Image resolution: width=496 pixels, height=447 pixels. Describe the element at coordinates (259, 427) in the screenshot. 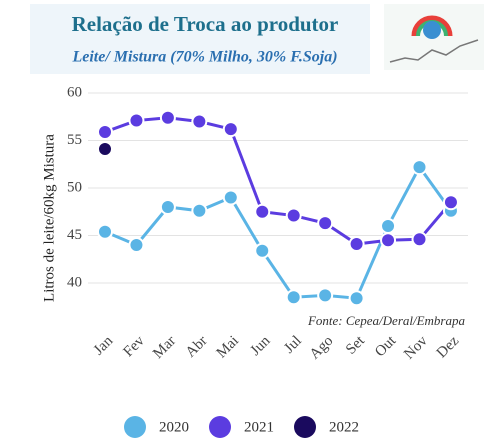

I see `legend-label: 2021` at that location.